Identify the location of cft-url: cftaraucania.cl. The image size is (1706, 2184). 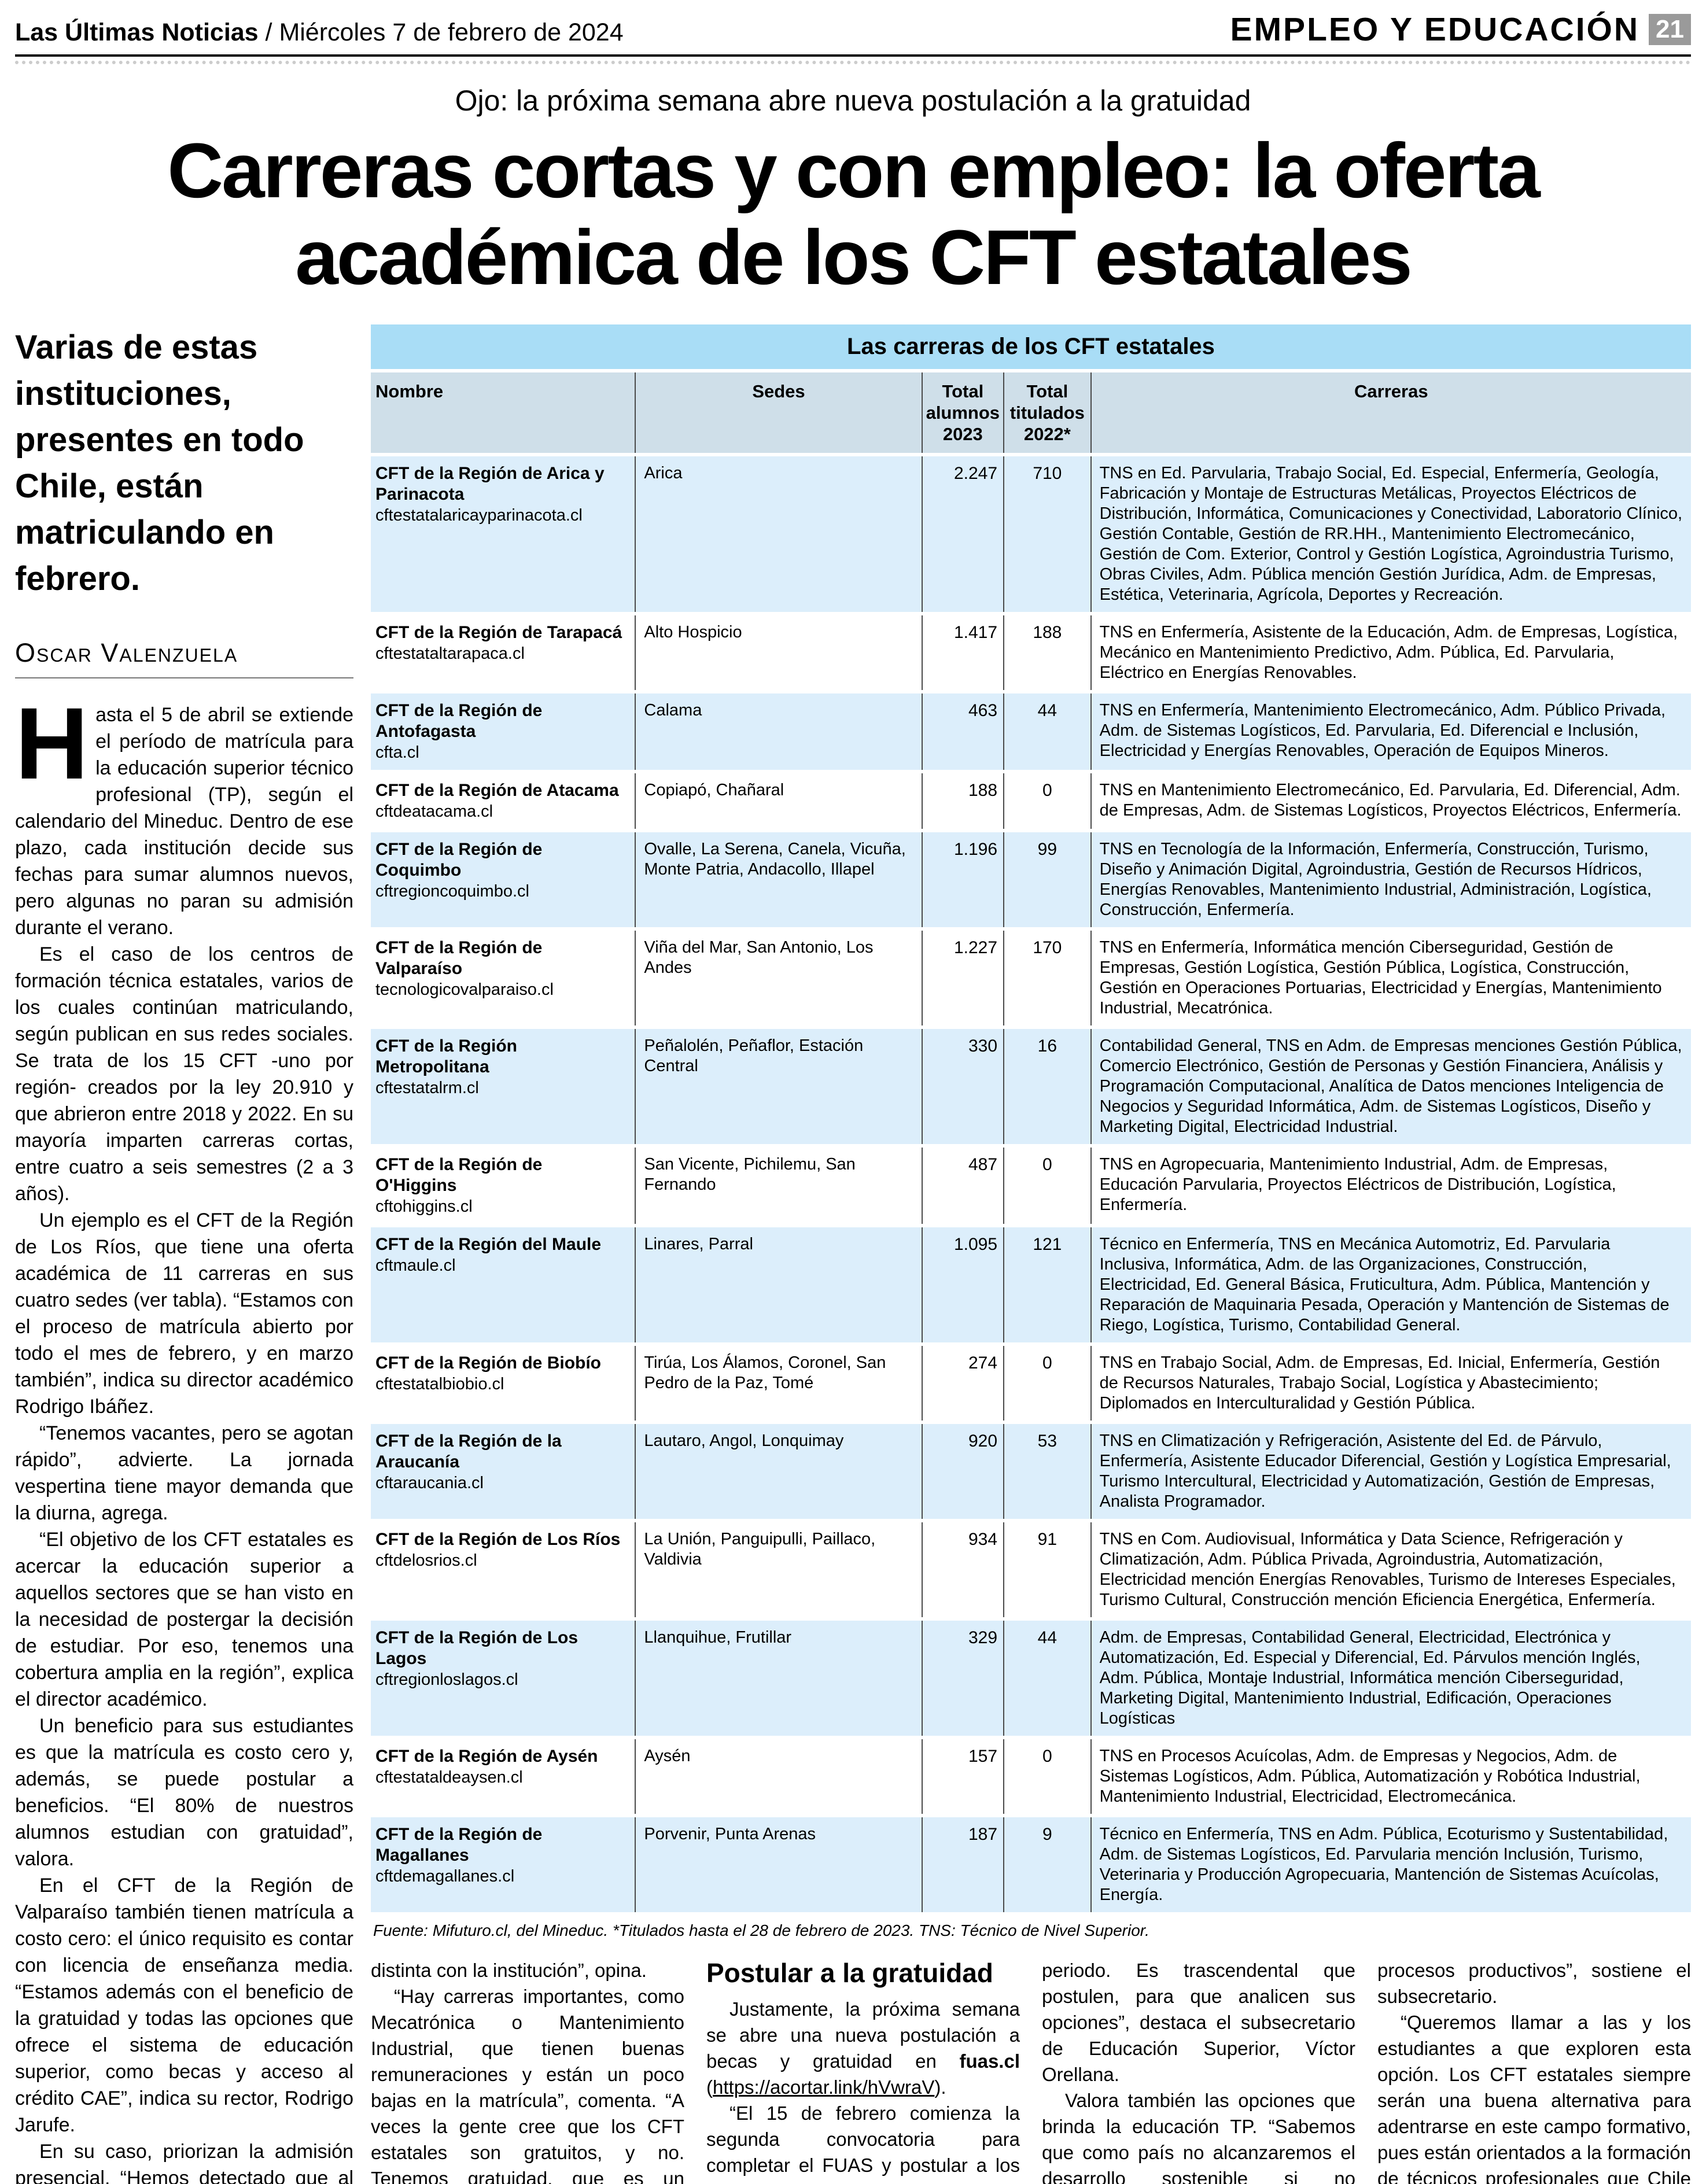
(429, 1483).